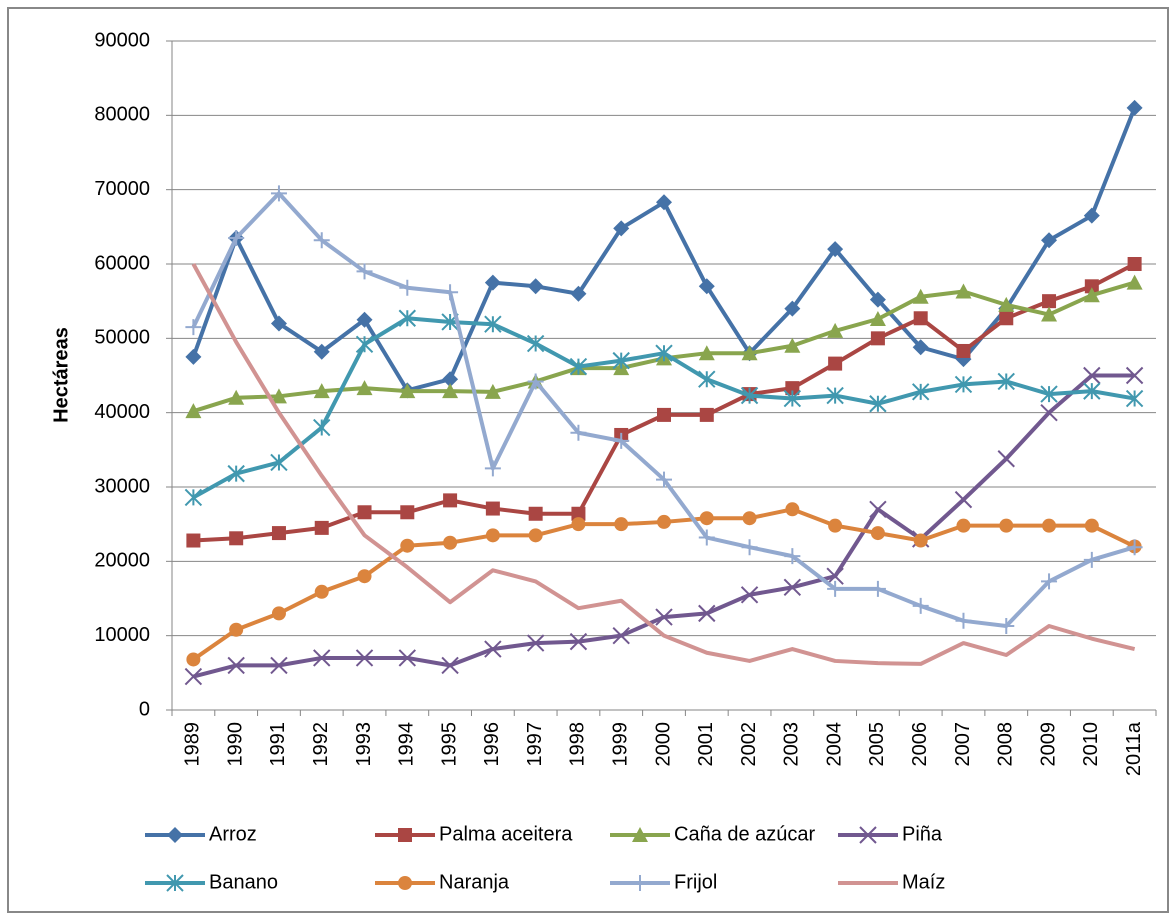  Describe the element at coordinates (506, 834) in the screenshot. I see `legend-label: Palma aceitera` at that location.